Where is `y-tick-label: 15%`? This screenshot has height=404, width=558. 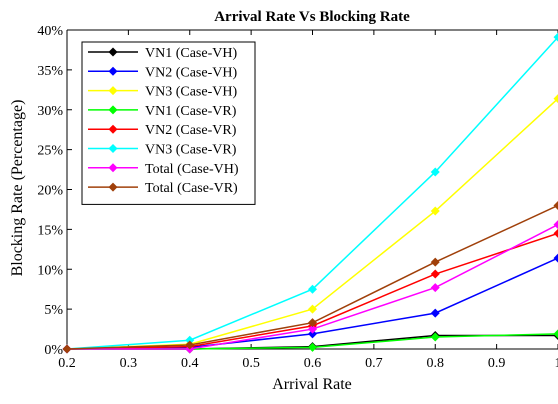 y-tick-label: 15% is located at coordinates (50, 230).